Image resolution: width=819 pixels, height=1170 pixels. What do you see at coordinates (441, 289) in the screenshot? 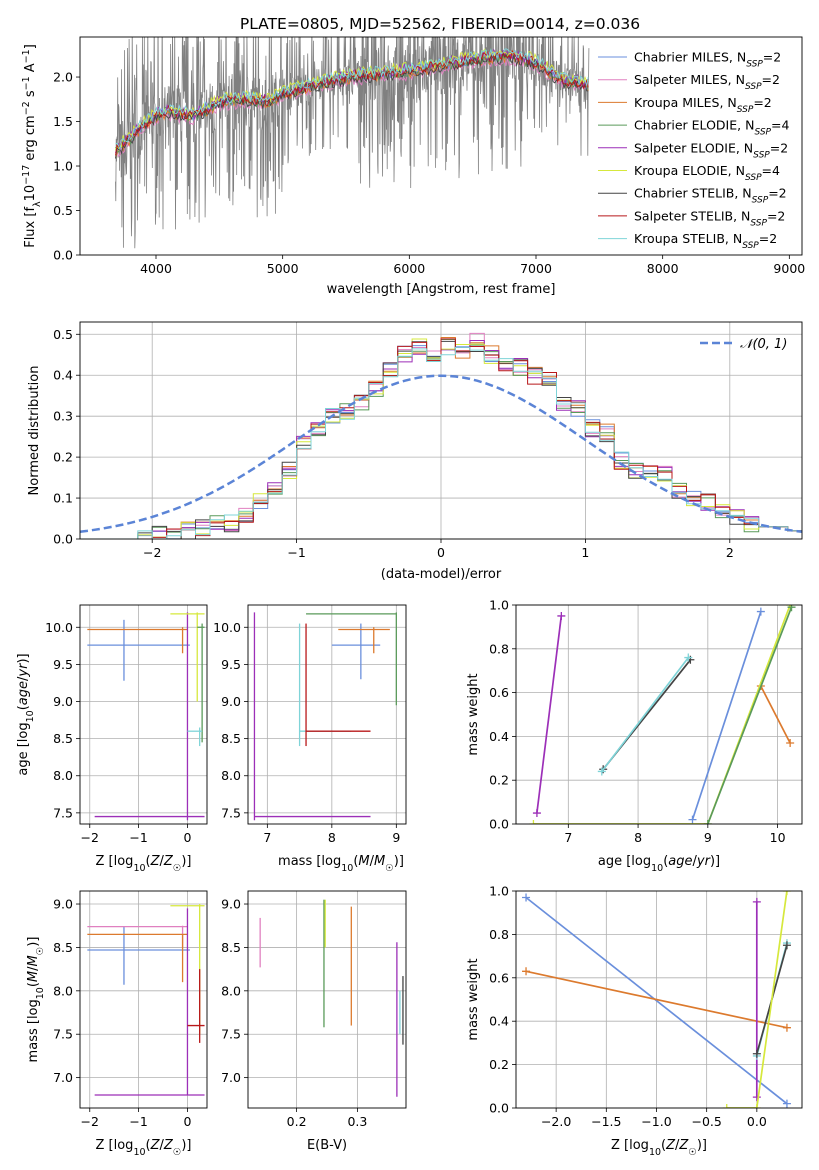
I see `spectrum-x-axis-label: wavelength [Angstrom, rest frame]` at bounding box center [441, 289].